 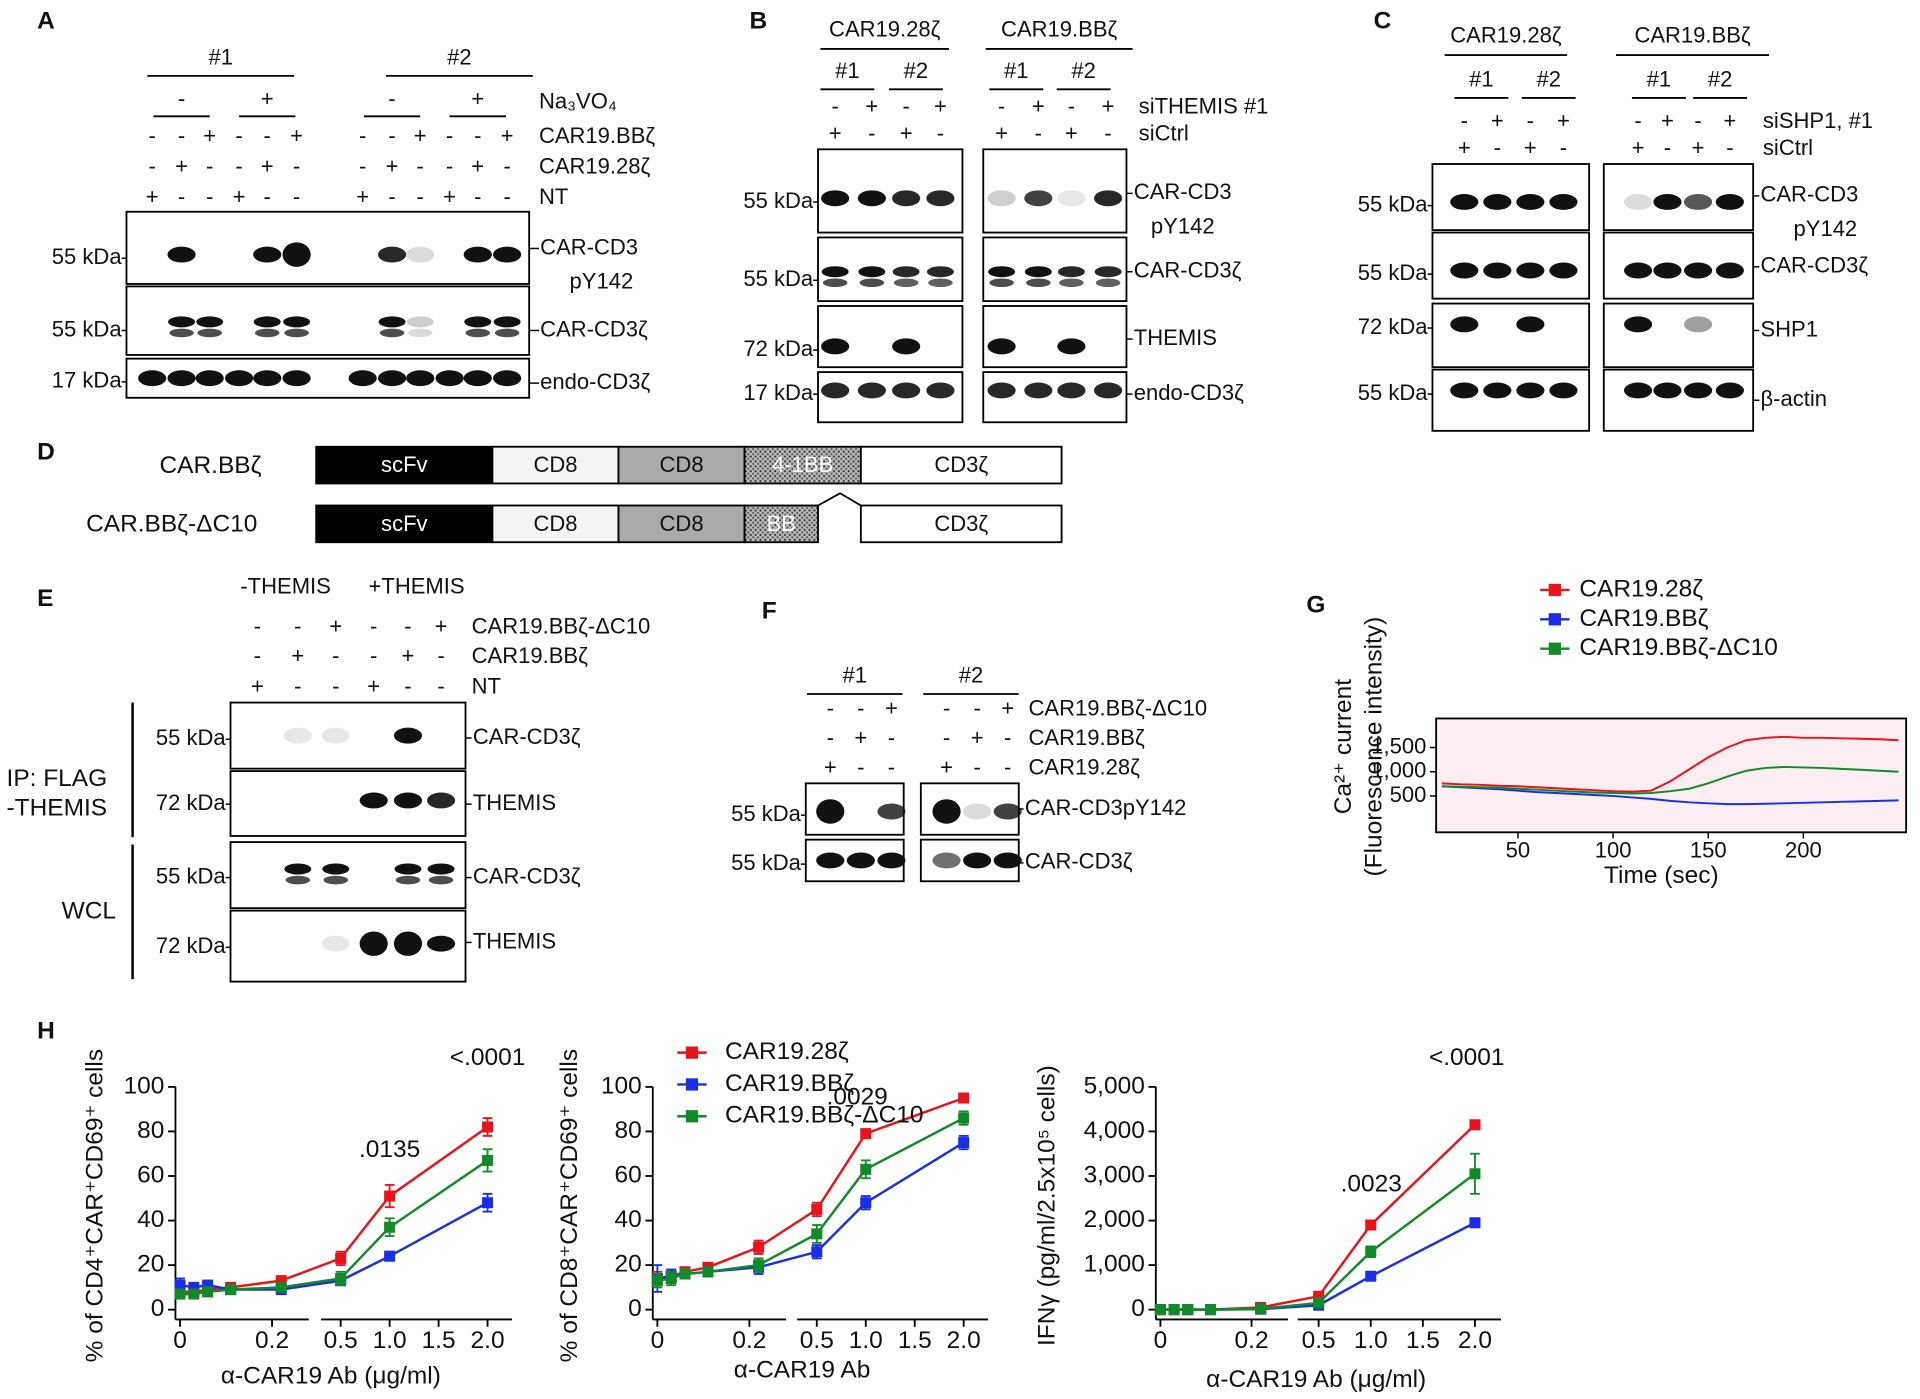 What do you see at coordinates (1371, 1340) in the screenshot?
I see `x-tick-label: 1.0` at bounding box center [1371, 1340].